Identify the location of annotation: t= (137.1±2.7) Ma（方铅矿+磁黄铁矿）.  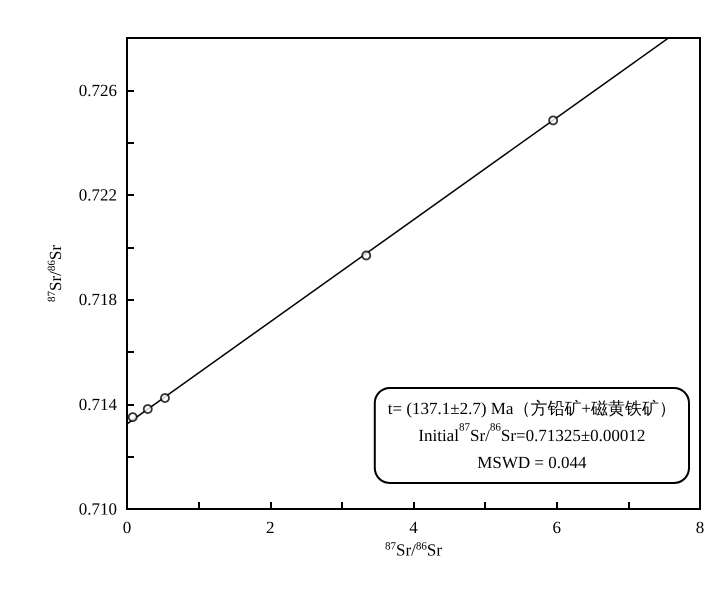
(532, 408).